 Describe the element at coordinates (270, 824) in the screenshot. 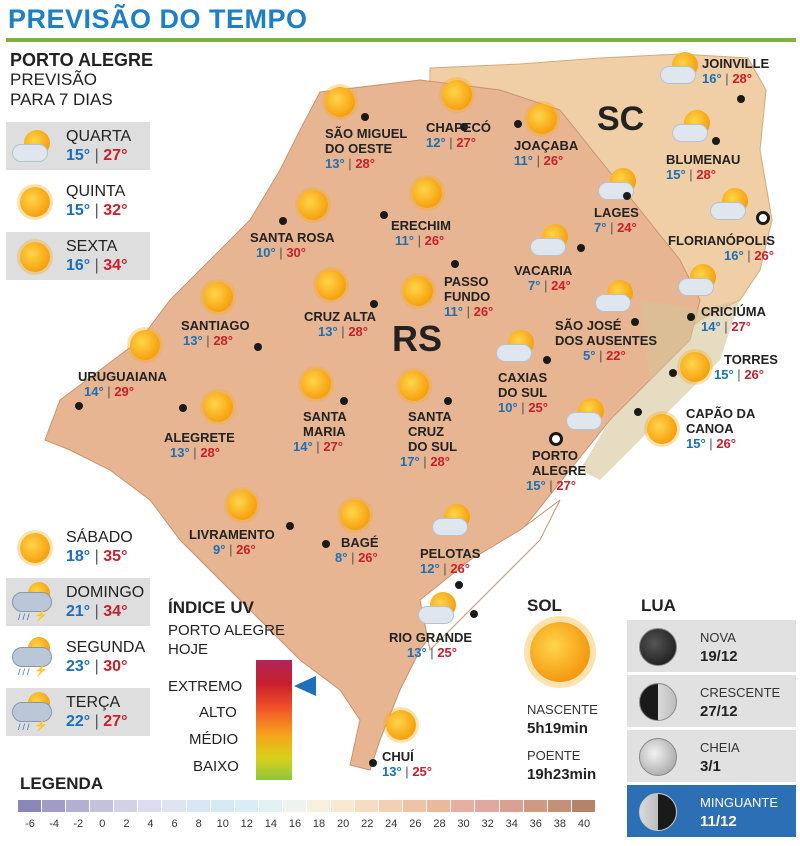

I see `legend-label: 14` at that location.